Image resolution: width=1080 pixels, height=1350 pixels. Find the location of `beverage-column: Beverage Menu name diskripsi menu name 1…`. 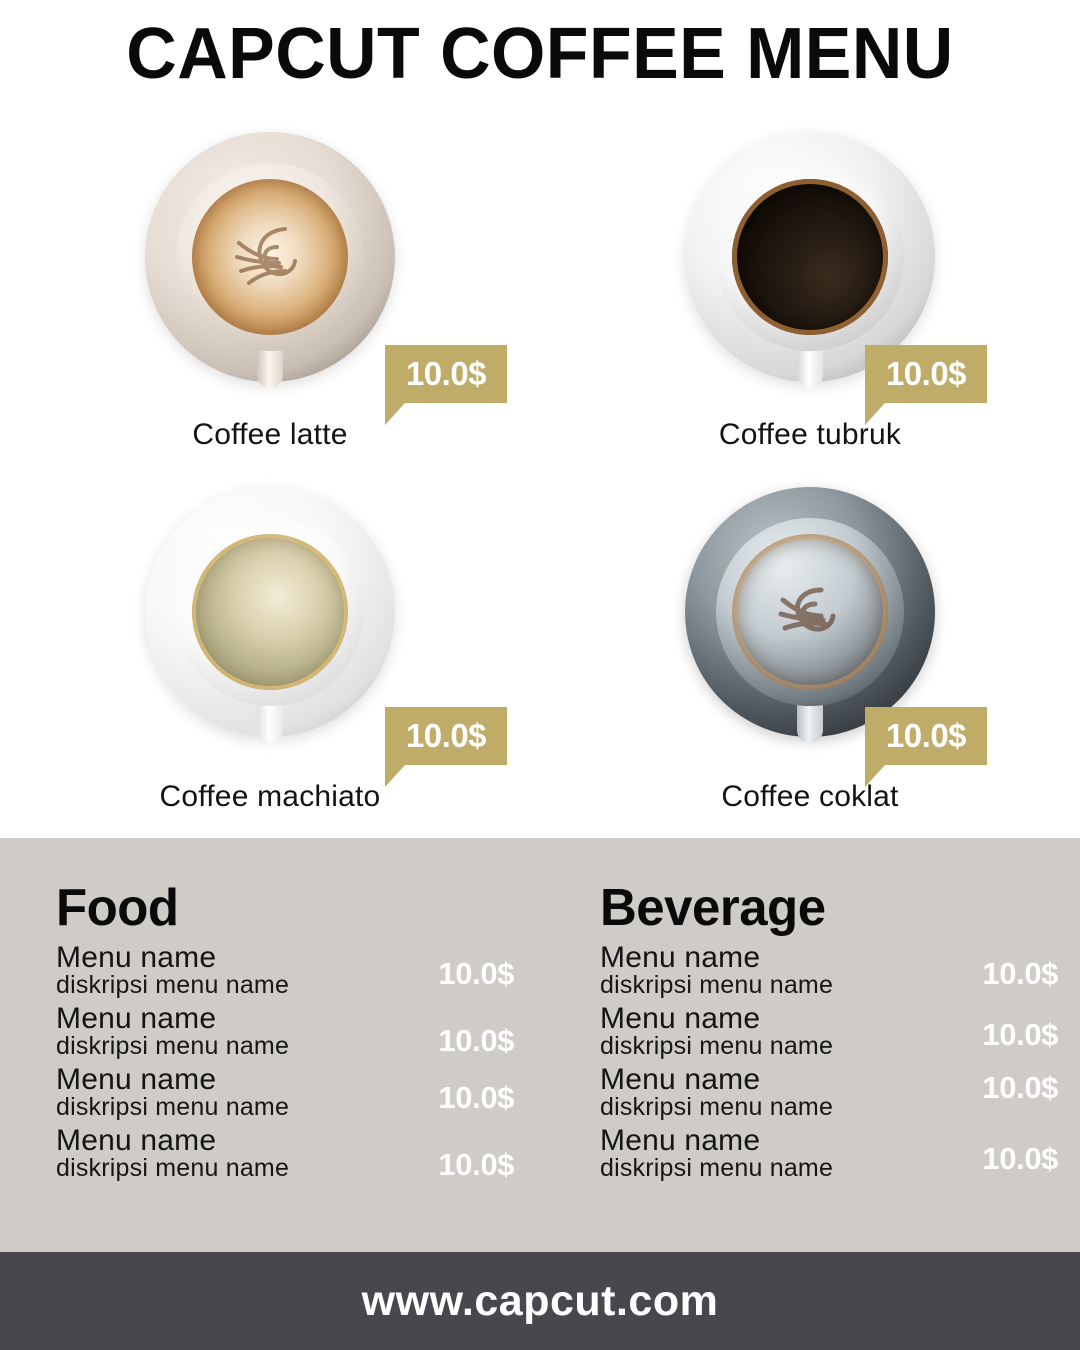

beverage-column: Beverage Menu name diskripsi menu name 1… is located at coordinates (835, 1034).